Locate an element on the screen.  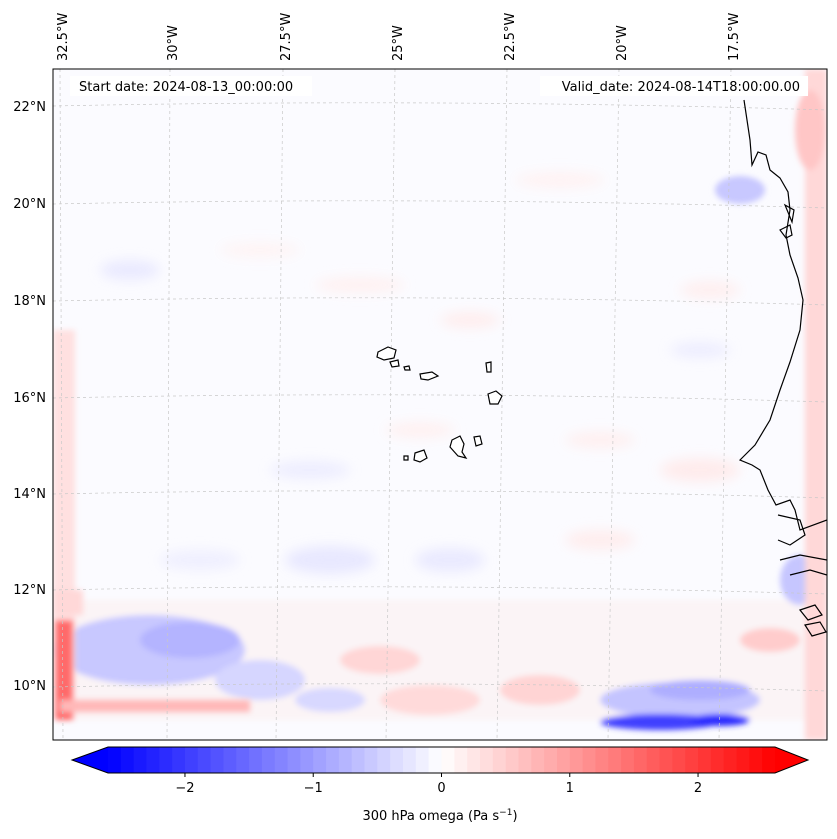
lat-label: 18°N is located at coordinates (29, 301).